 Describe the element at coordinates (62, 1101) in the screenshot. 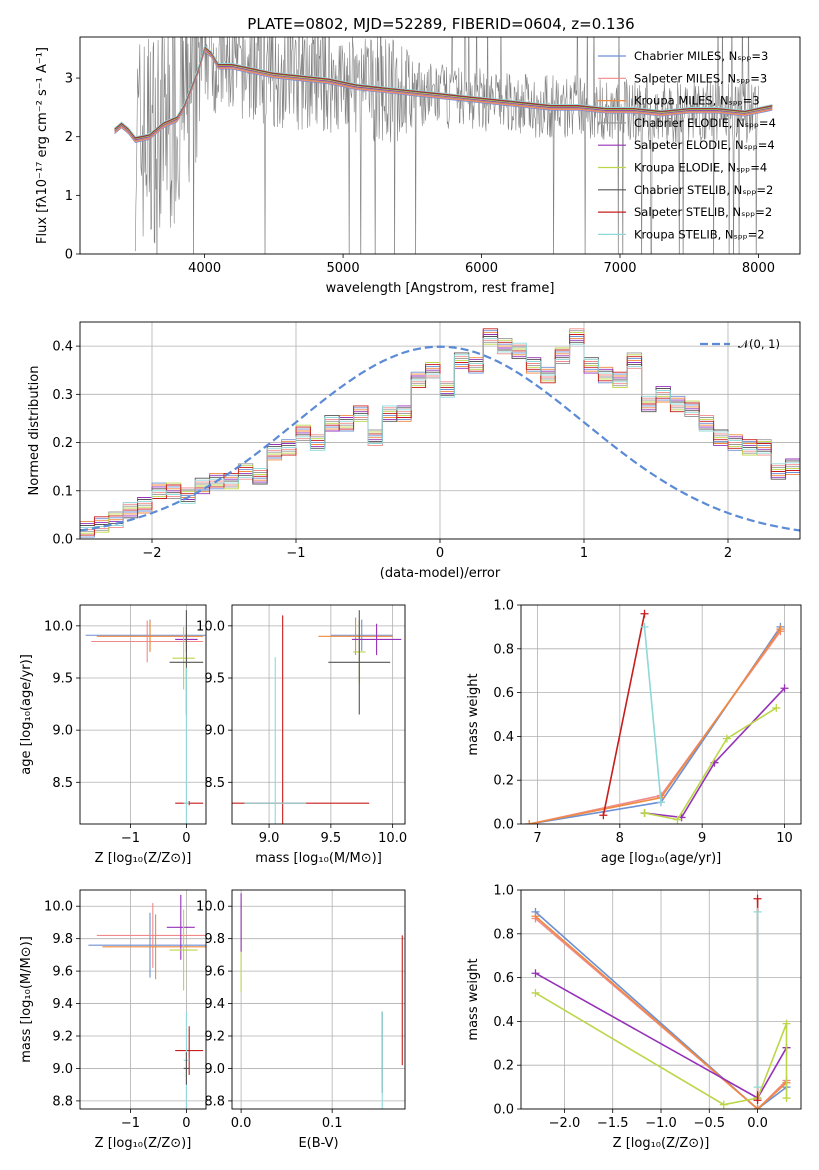

I see `mass-vs-z-ytick-label: 8.8` at that location.